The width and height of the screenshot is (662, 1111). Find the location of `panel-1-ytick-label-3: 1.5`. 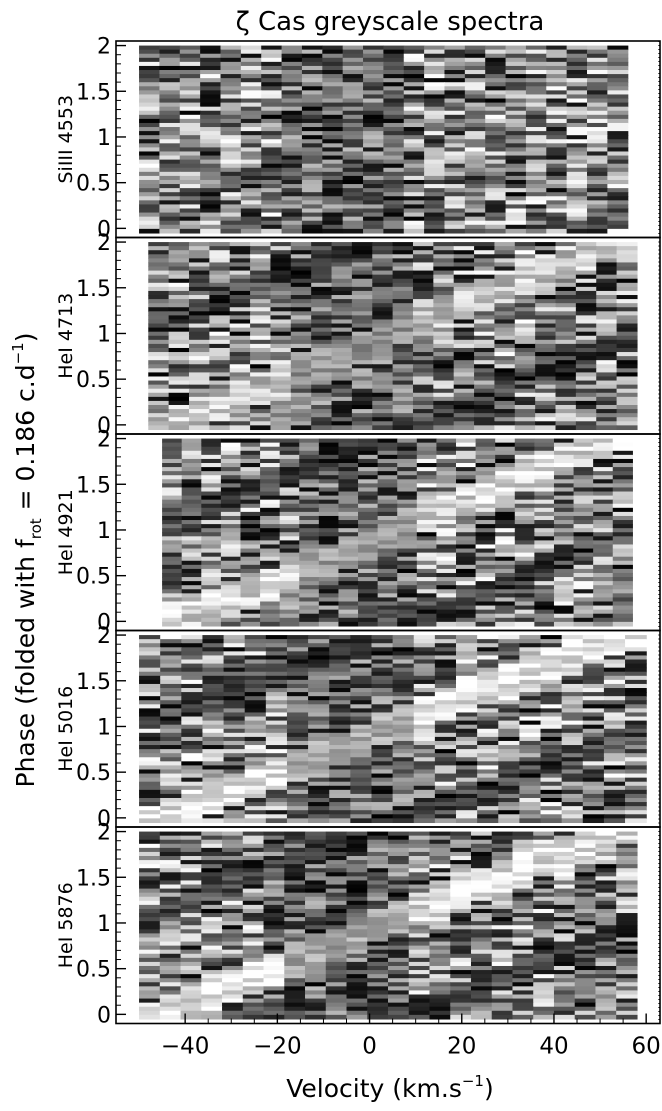

panel-1-ytick-label-3: 1.5 is located at coordinates (93, 92).